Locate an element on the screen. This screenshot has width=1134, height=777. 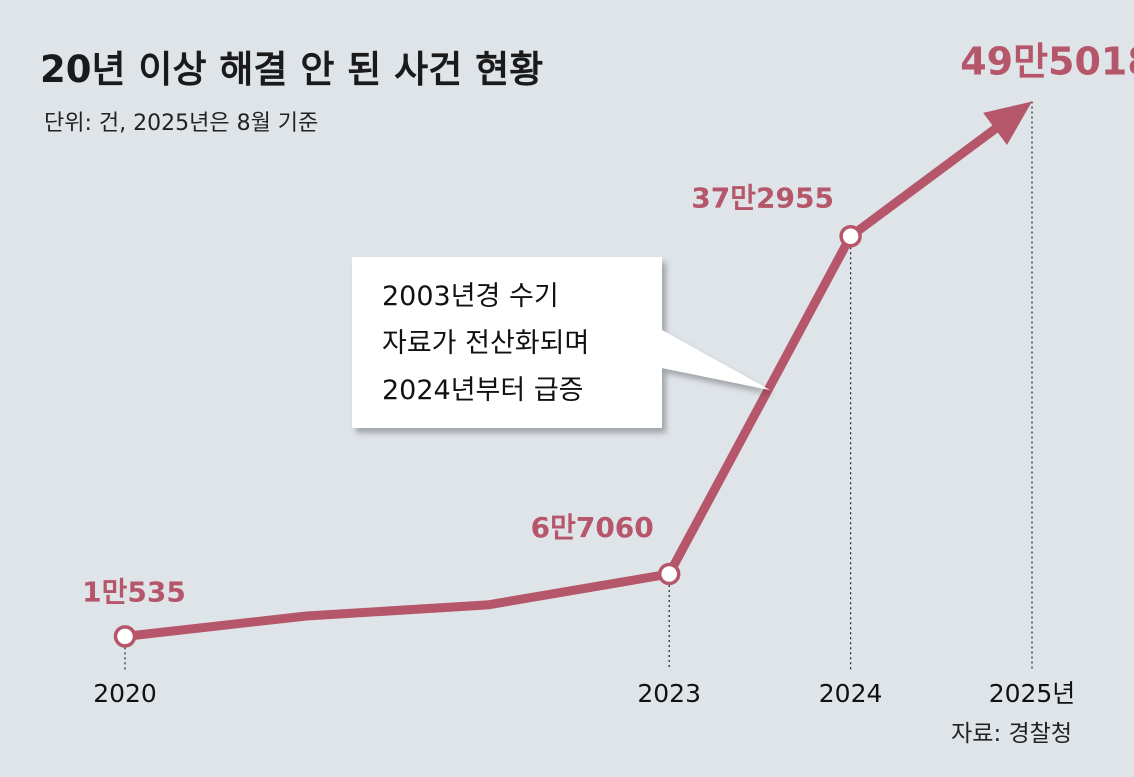
source-note: 자료: 경찰청 is located at coordinates (1011, 734).